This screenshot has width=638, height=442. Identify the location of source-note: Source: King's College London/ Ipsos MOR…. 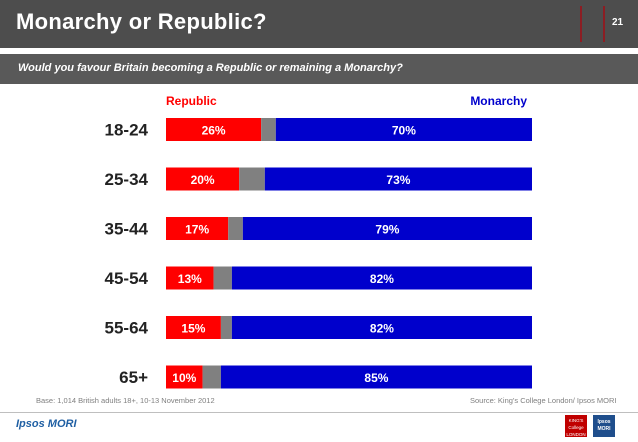
(543, 400).